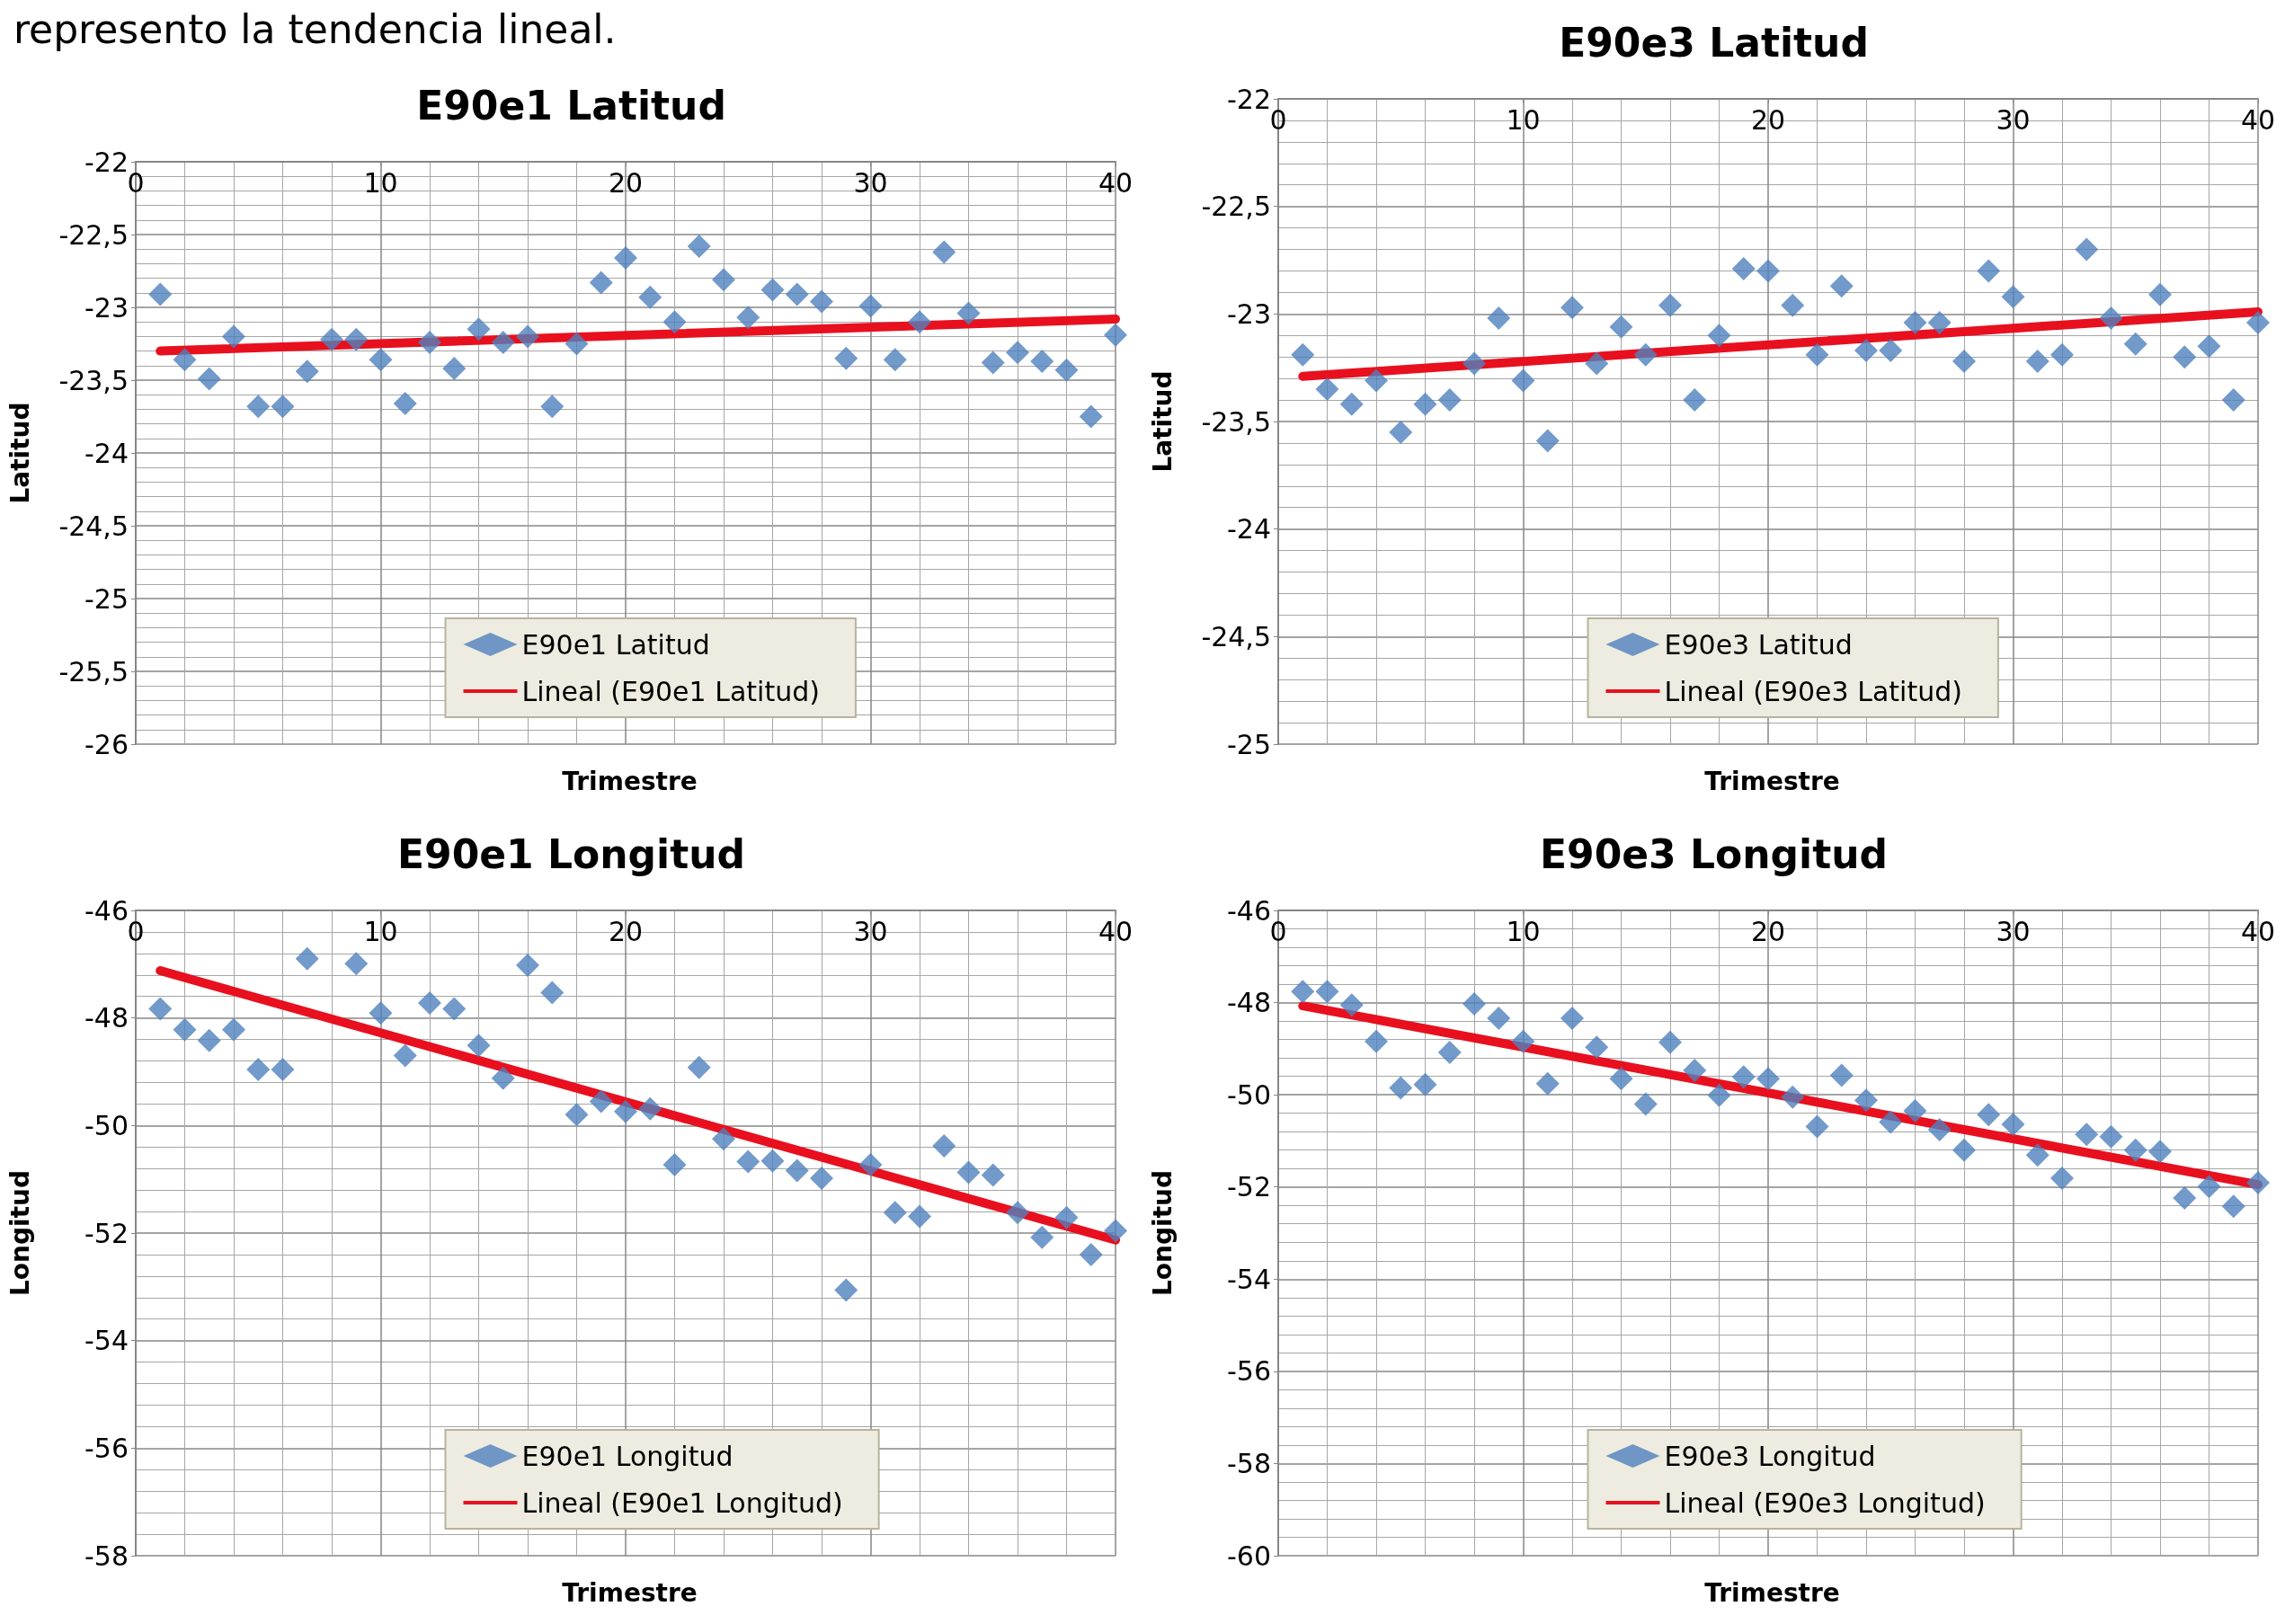 The height and width of the screenshot is (1624, 2285). What do you see at coordinates (1770, 1456) in the screenshot?
I see `legend-label: E90e3 Longitud` at bounding box center [1770, 1456].